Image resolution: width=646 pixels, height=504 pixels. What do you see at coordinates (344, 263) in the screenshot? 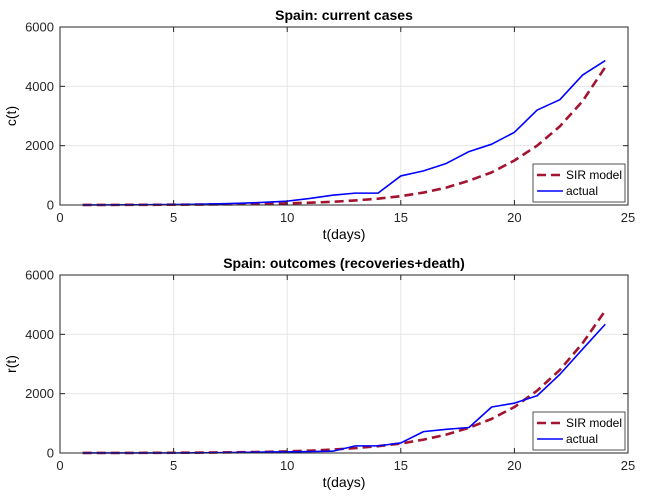
I see `chart-title: Spain: outcomes (recoveries+death)` at bounding box center [344, 263].